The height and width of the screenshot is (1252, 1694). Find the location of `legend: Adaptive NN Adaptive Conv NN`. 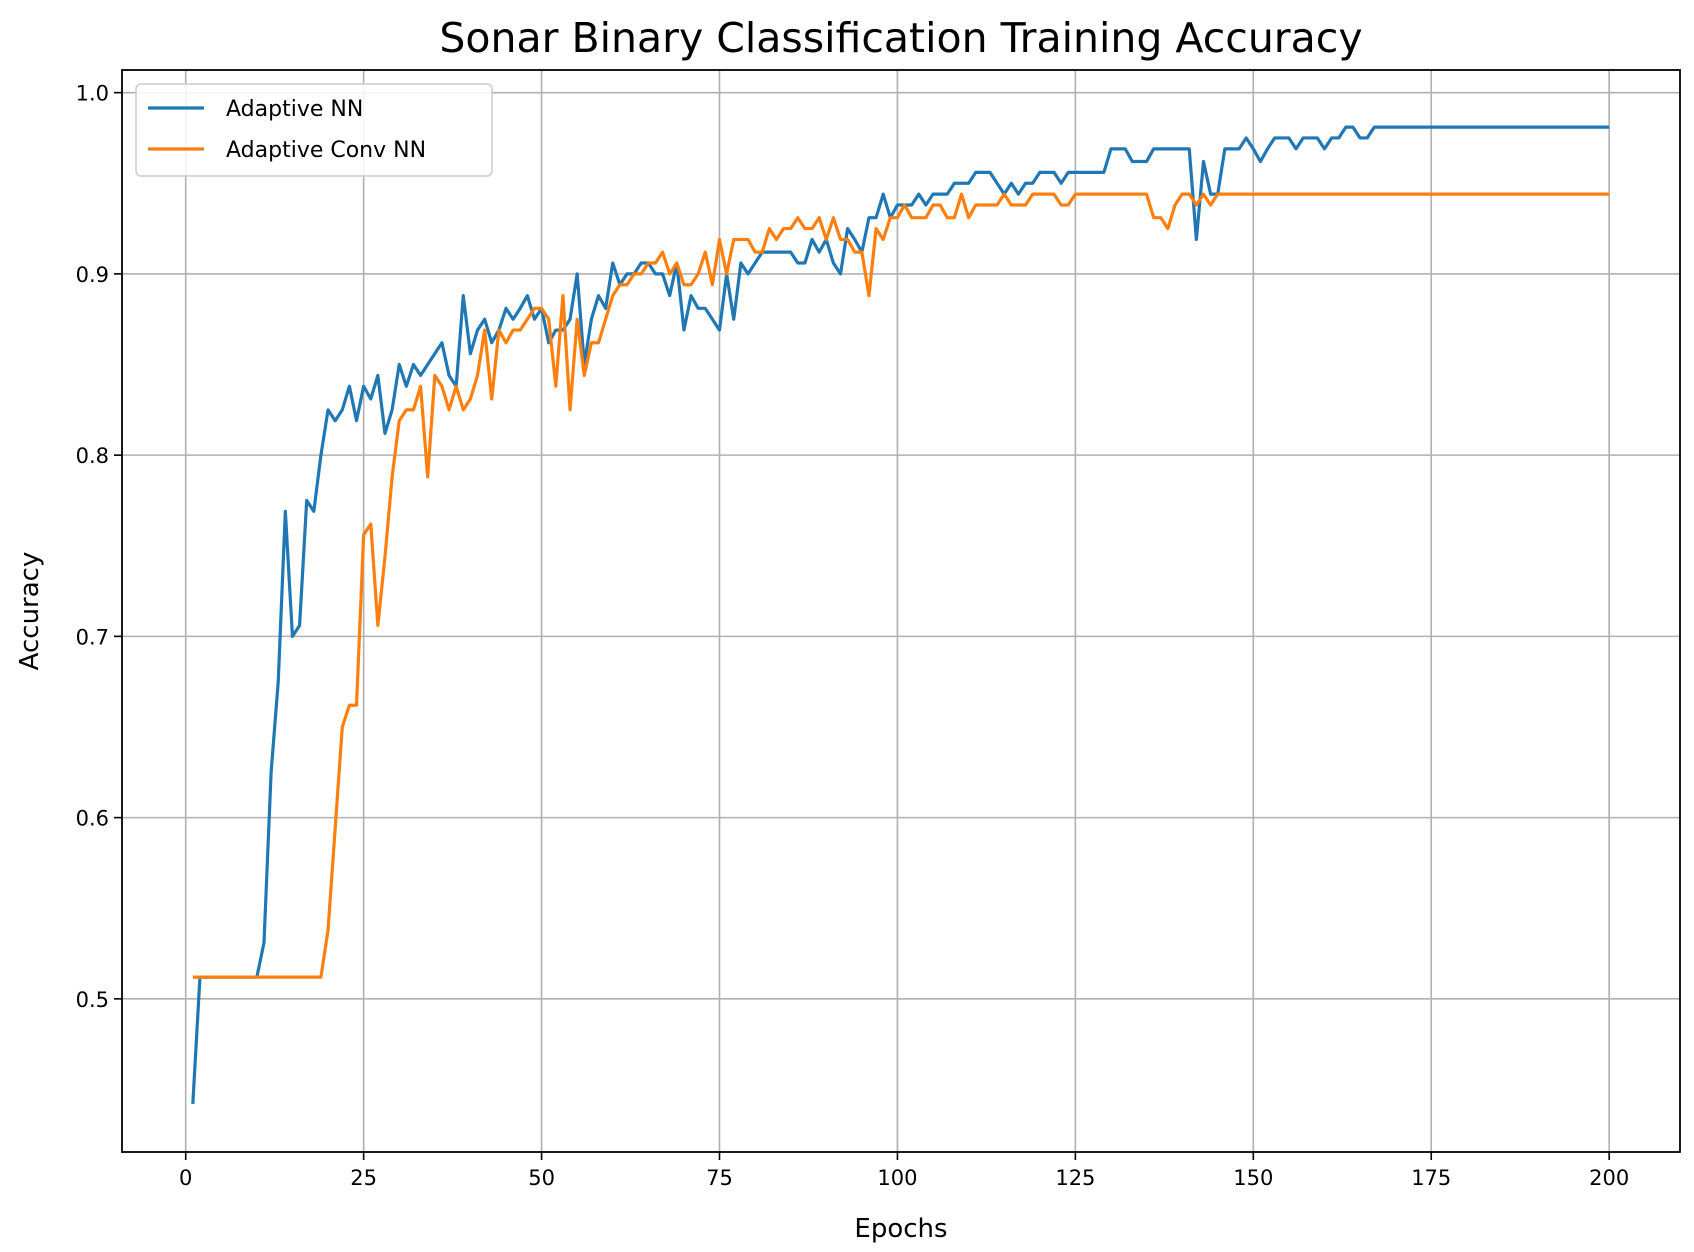

legend: Adaptive NN Adaptive Conv NN is located at coordinates (314, 130).